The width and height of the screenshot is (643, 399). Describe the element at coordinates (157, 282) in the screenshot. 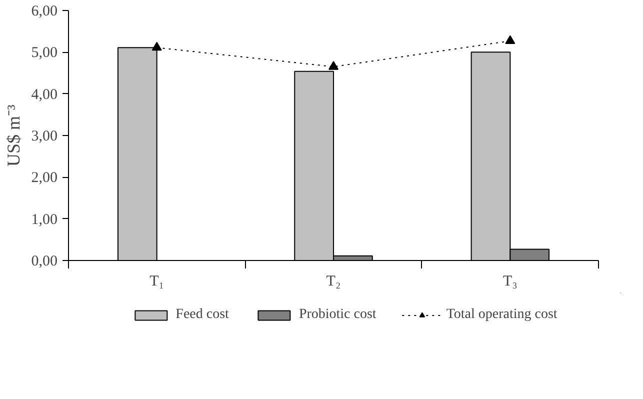

I see `x-tick-label: T₁` at that location.